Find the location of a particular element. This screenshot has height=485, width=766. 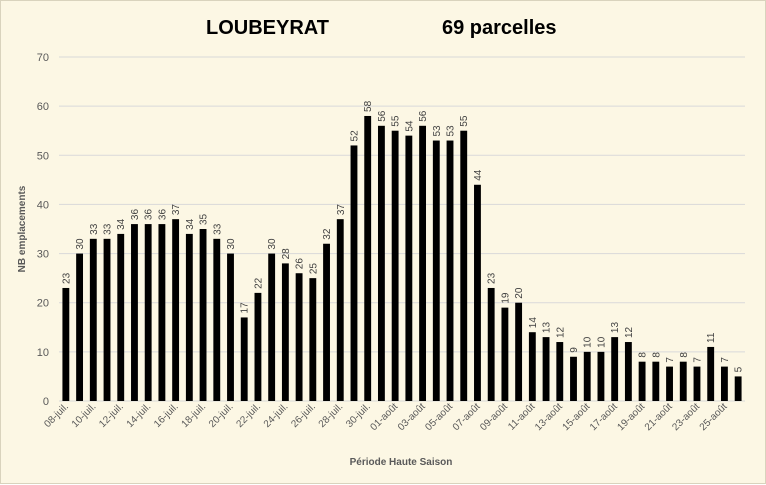

data-label: 14 is located at coordinates (533, 323).